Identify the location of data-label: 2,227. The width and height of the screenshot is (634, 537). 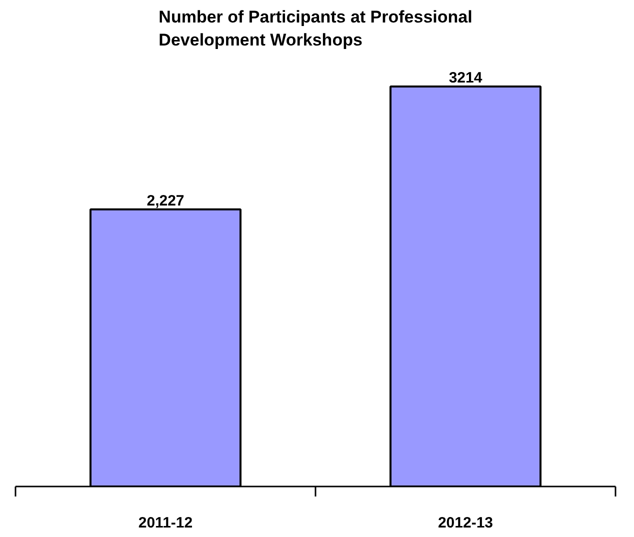
(165, 201).